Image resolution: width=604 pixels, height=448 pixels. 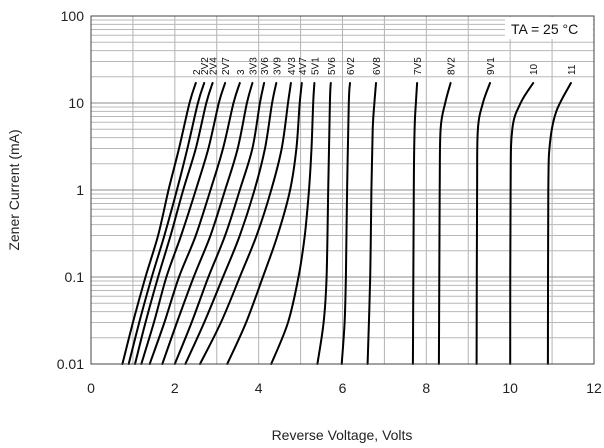 I want to click on curve-label-6v8: 6V8, so click(x=377, y=66).